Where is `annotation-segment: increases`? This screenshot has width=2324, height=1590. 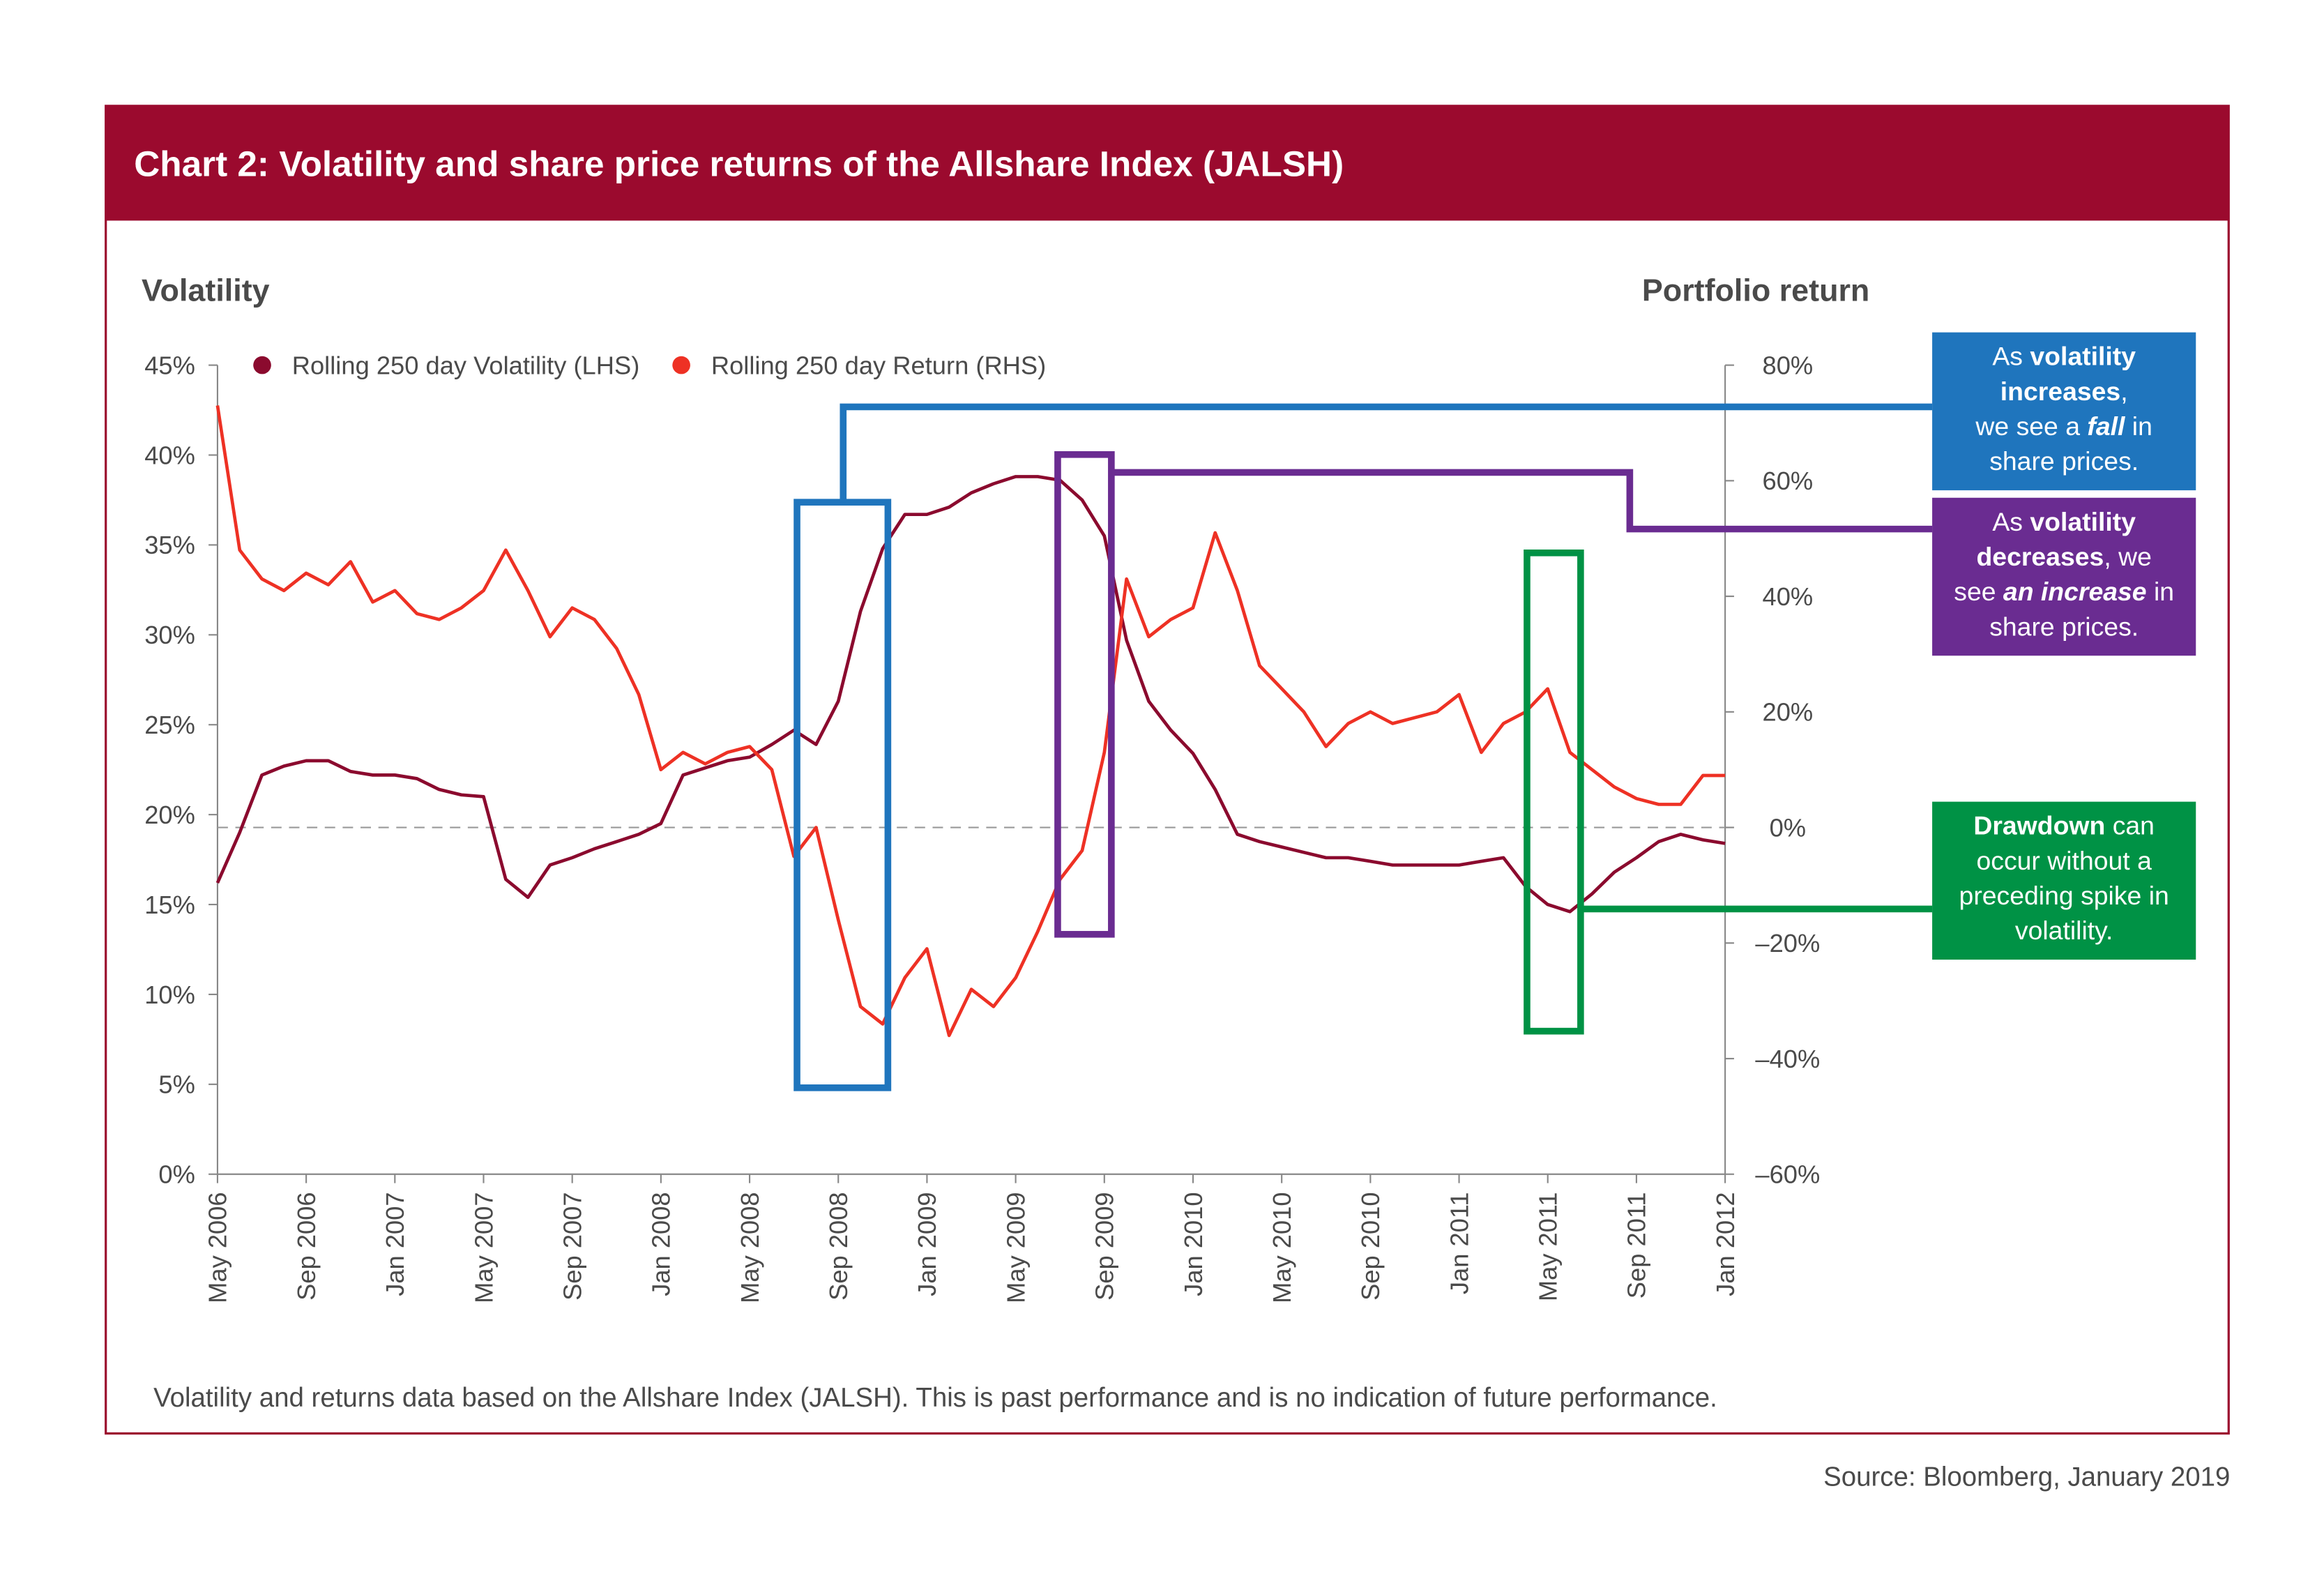
annotation-segment: increases is located at coordinates (2060, 391).